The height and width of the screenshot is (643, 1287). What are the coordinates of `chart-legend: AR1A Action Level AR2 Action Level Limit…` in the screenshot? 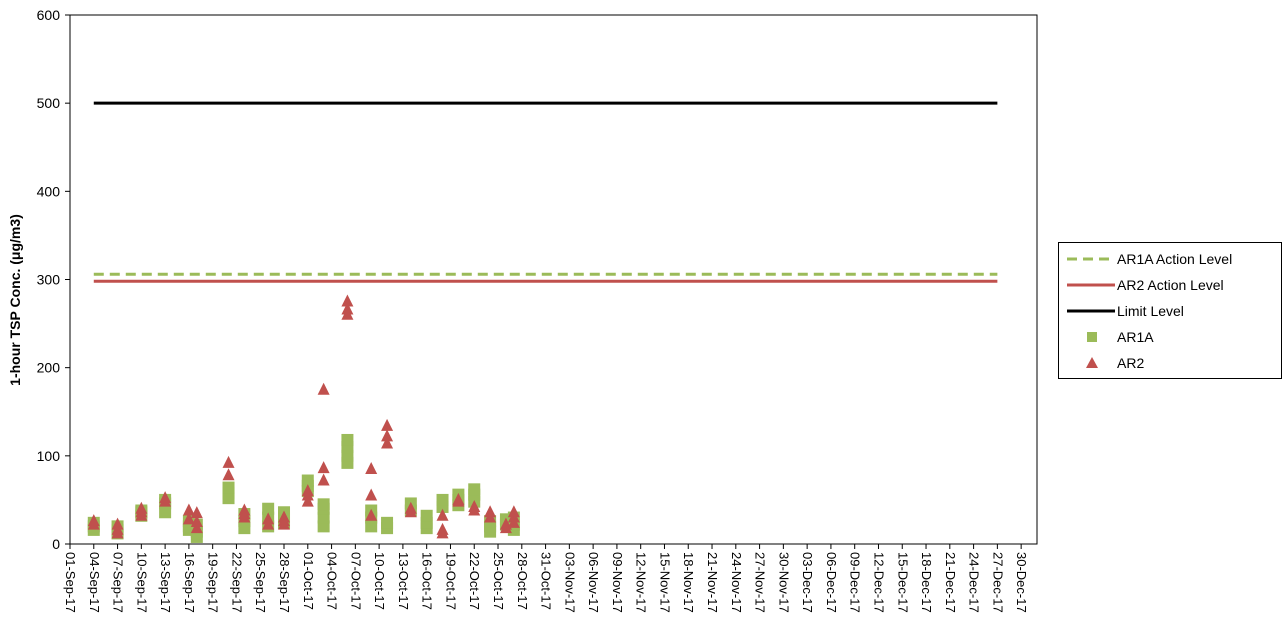 It's located at (1170, 310).